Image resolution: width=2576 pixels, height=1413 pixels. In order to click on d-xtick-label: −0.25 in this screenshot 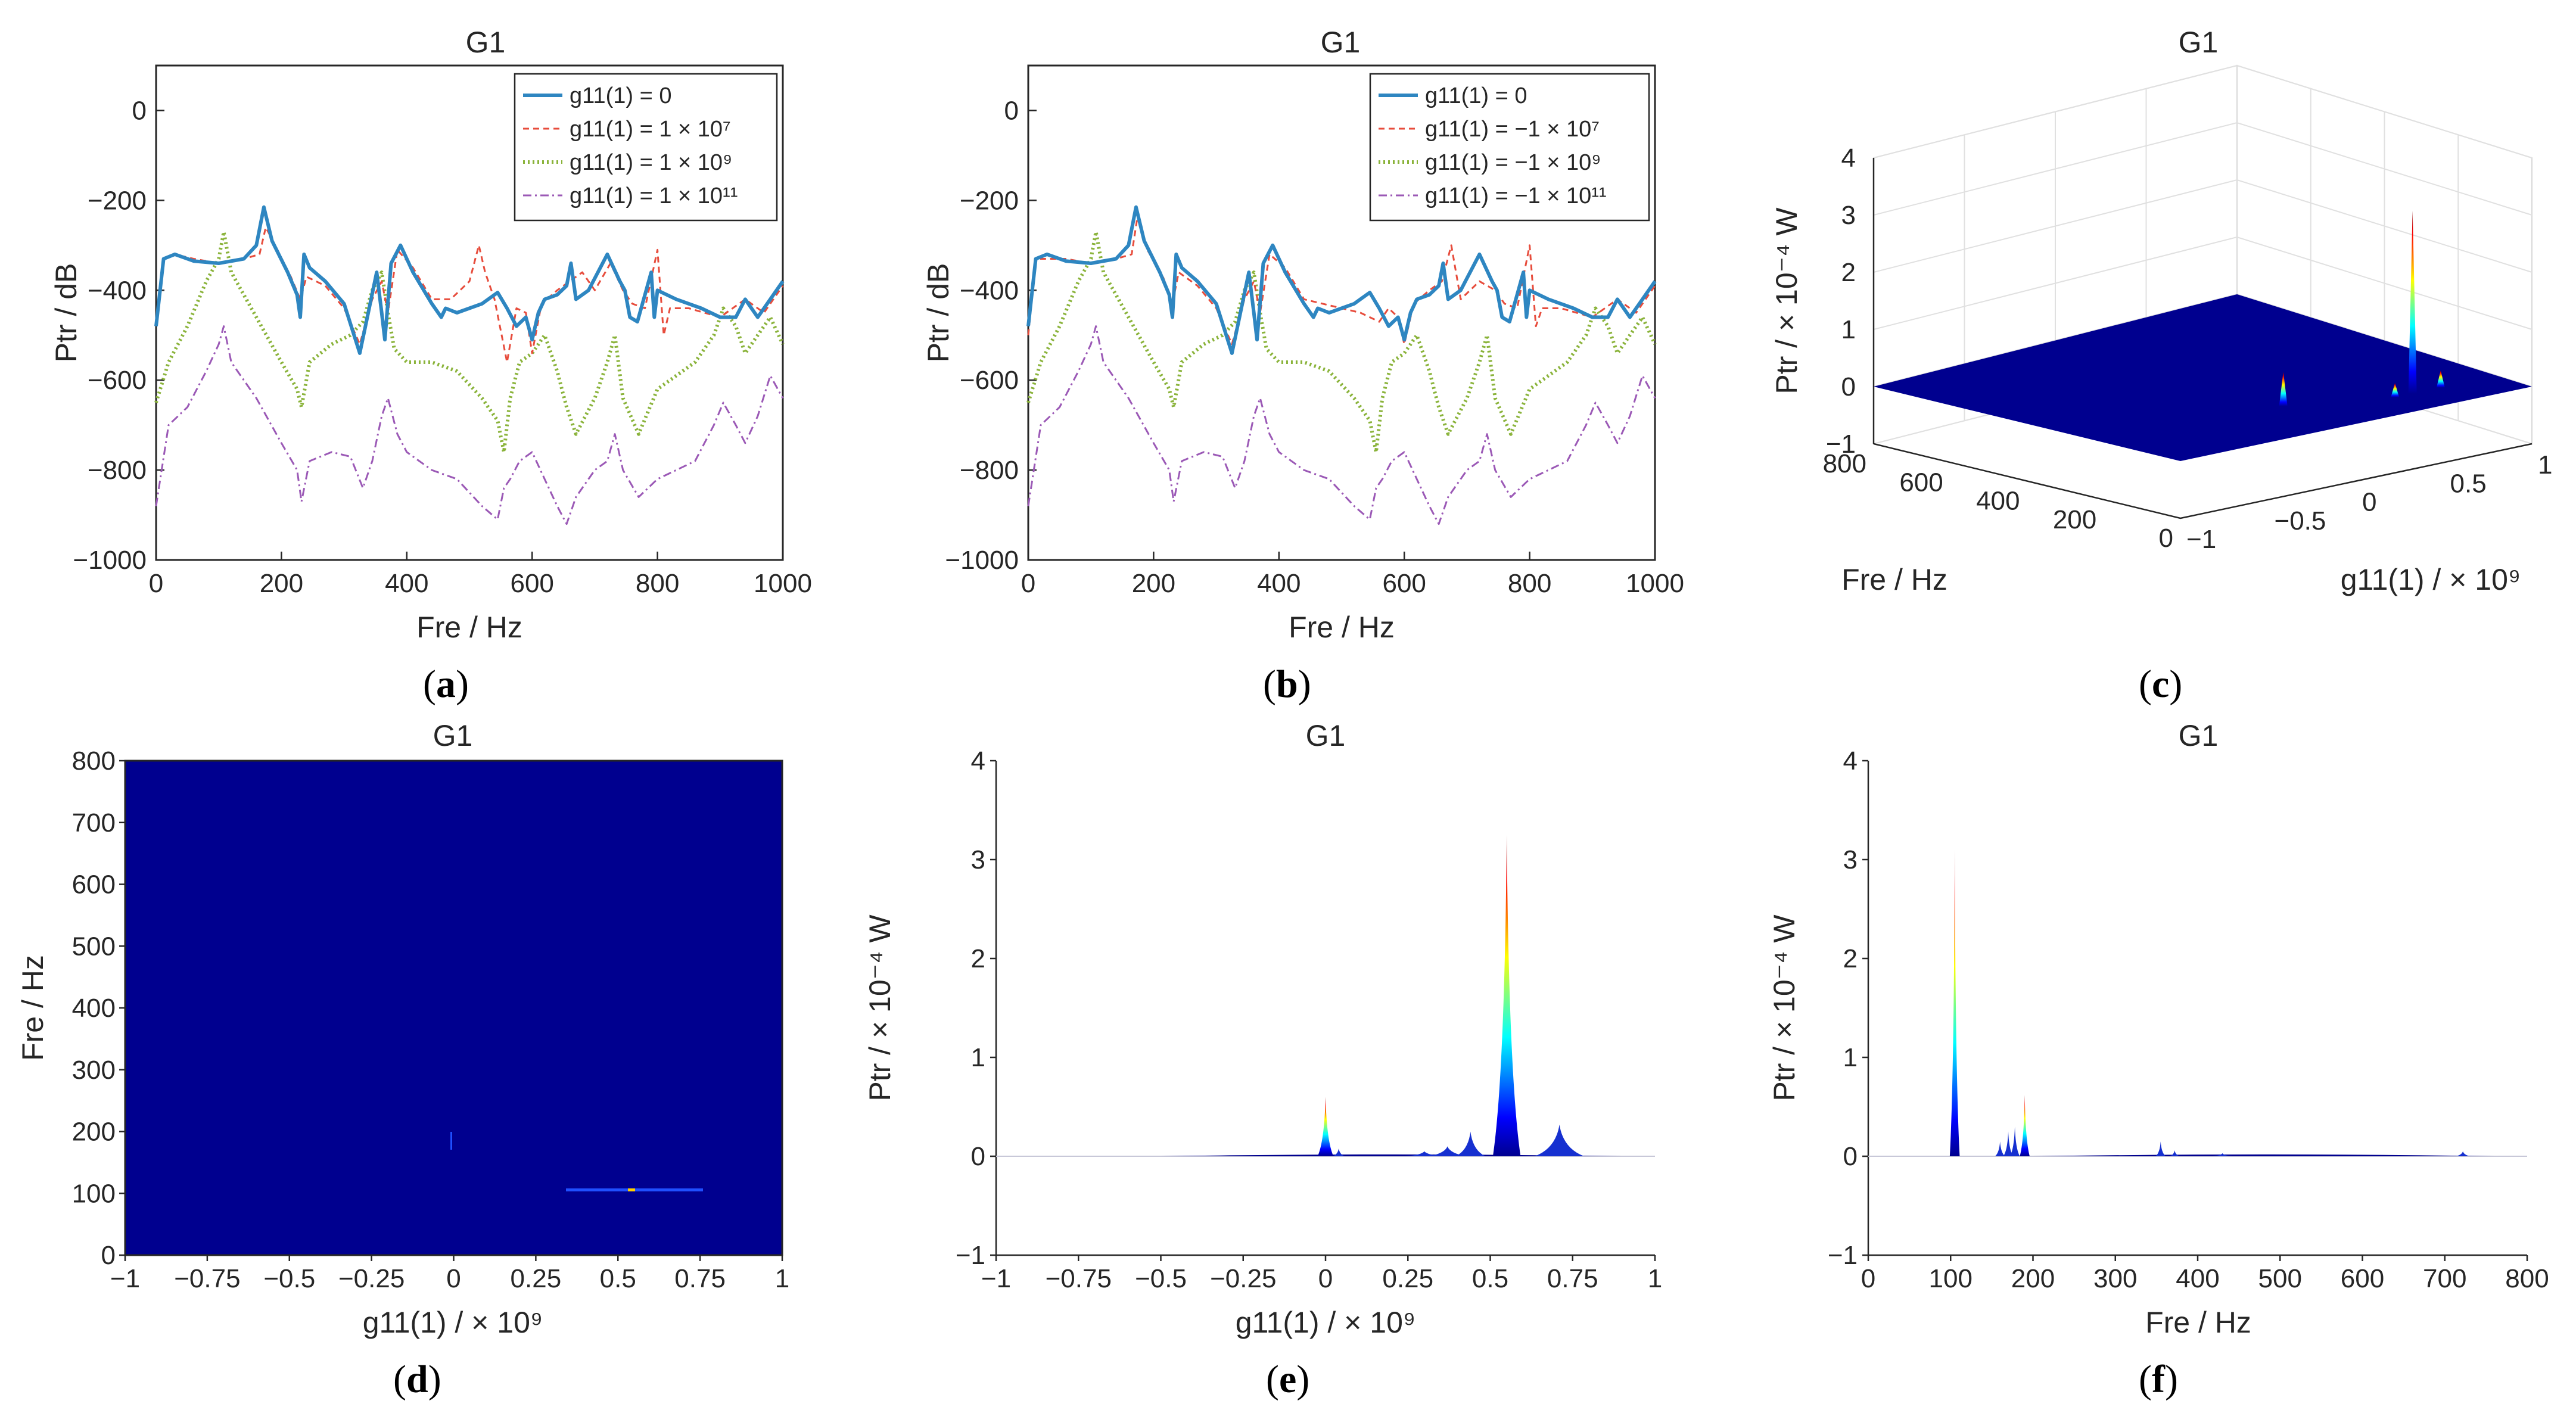, I will do `click(371, 1279)`.